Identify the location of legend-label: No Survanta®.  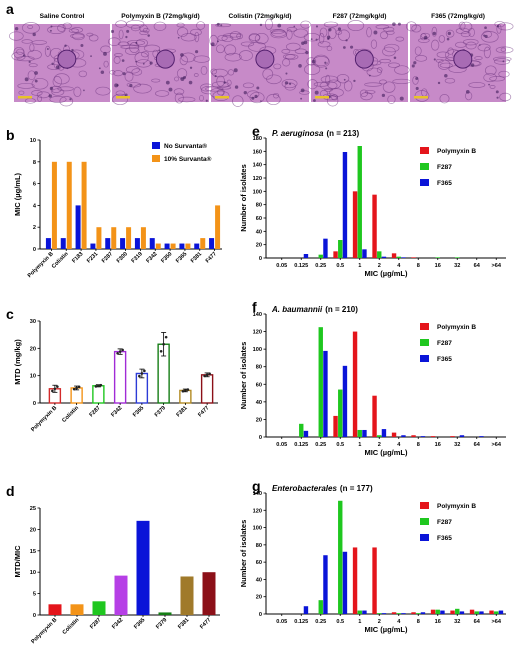
(185, 146).